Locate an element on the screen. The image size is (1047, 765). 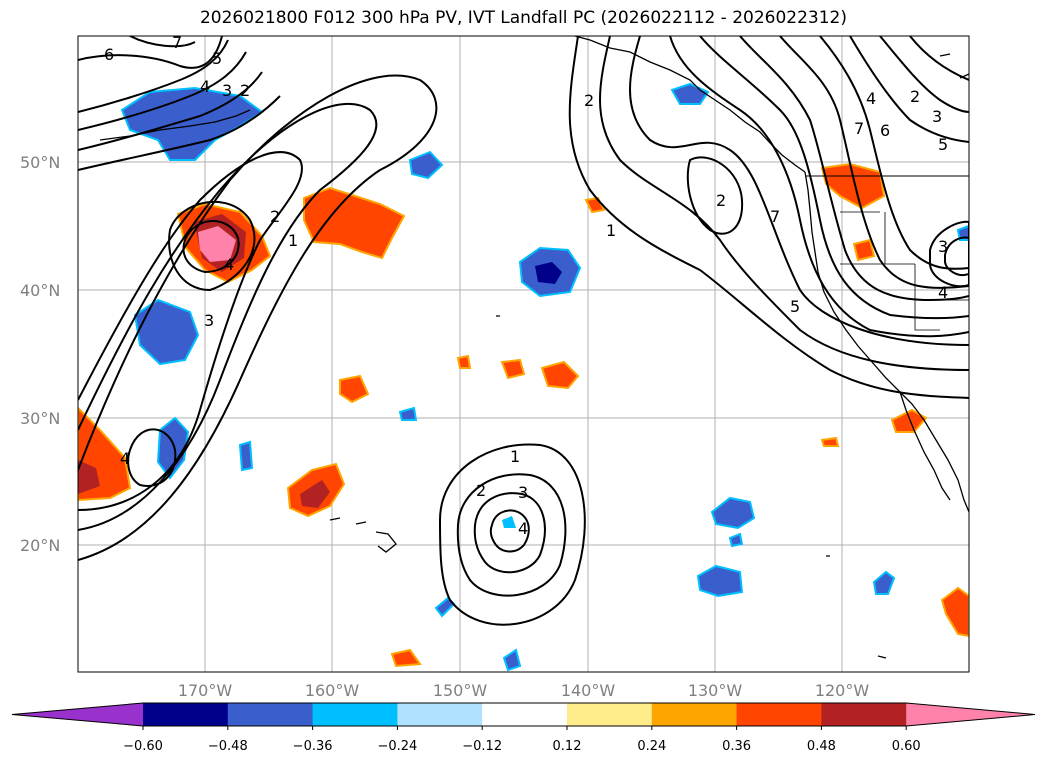
lat-label: 40°N is located at coordinates (40, 290).